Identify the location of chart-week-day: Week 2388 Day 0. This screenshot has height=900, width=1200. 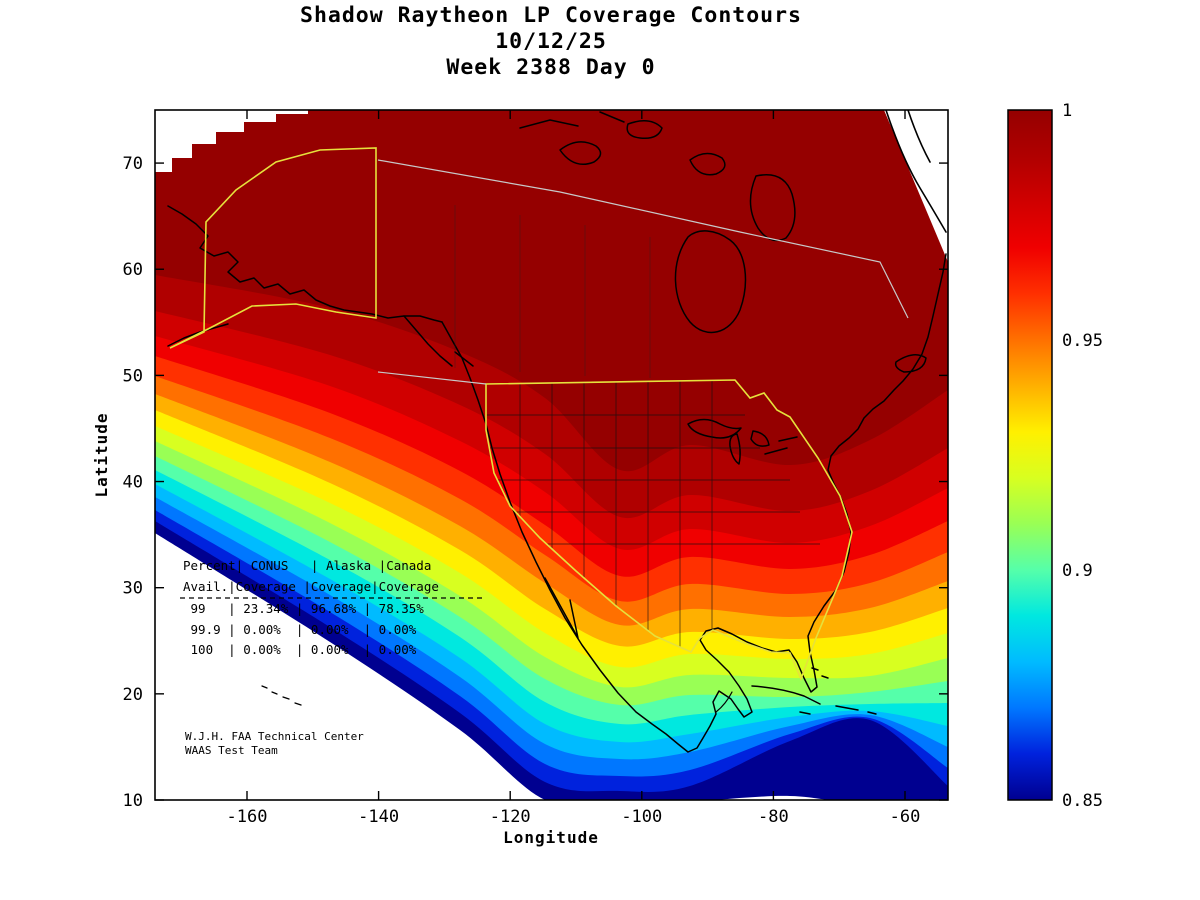
(550, 67).